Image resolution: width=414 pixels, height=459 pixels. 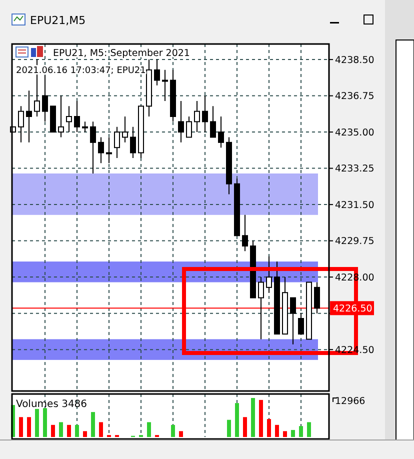 I want to click on text: EPU21, M5: September 2021, so click(x=121, y=53).